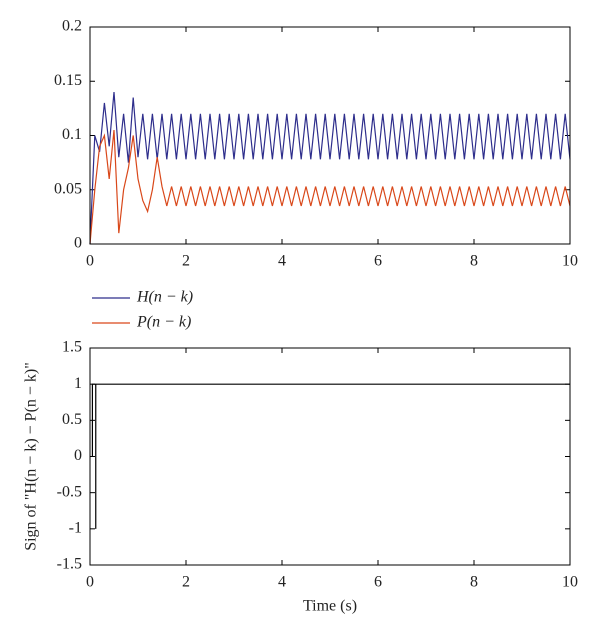 The width and height of the screenshot is (600, 638). Describe the element at coordinates (68, 188) in the screenshot. I see `y-tick-label: 0.05` at that location.